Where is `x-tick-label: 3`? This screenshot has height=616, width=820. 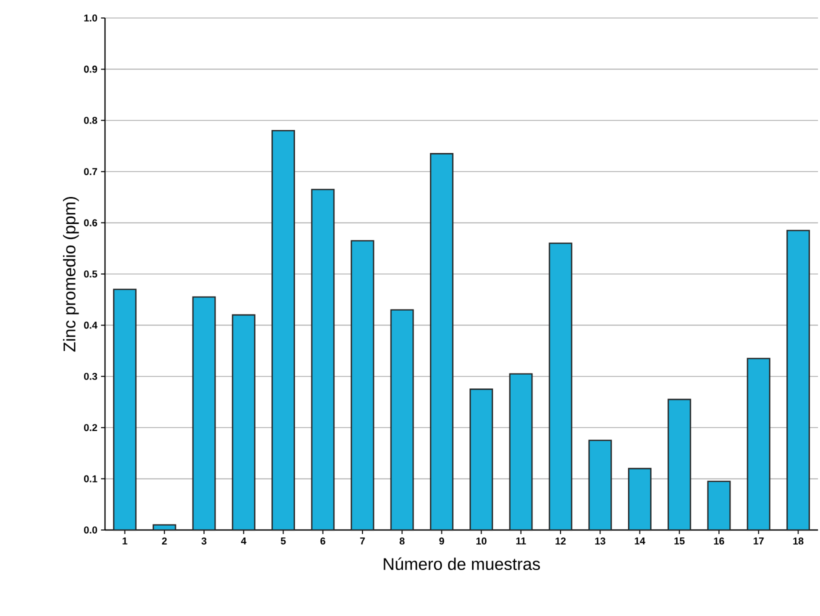 x-tick-label: 3 is located at coordinates (203, 541).